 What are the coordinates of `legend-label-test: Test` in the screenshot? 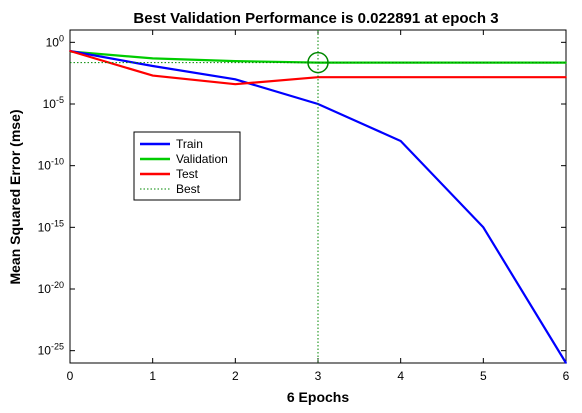 It's located at (187, 174).